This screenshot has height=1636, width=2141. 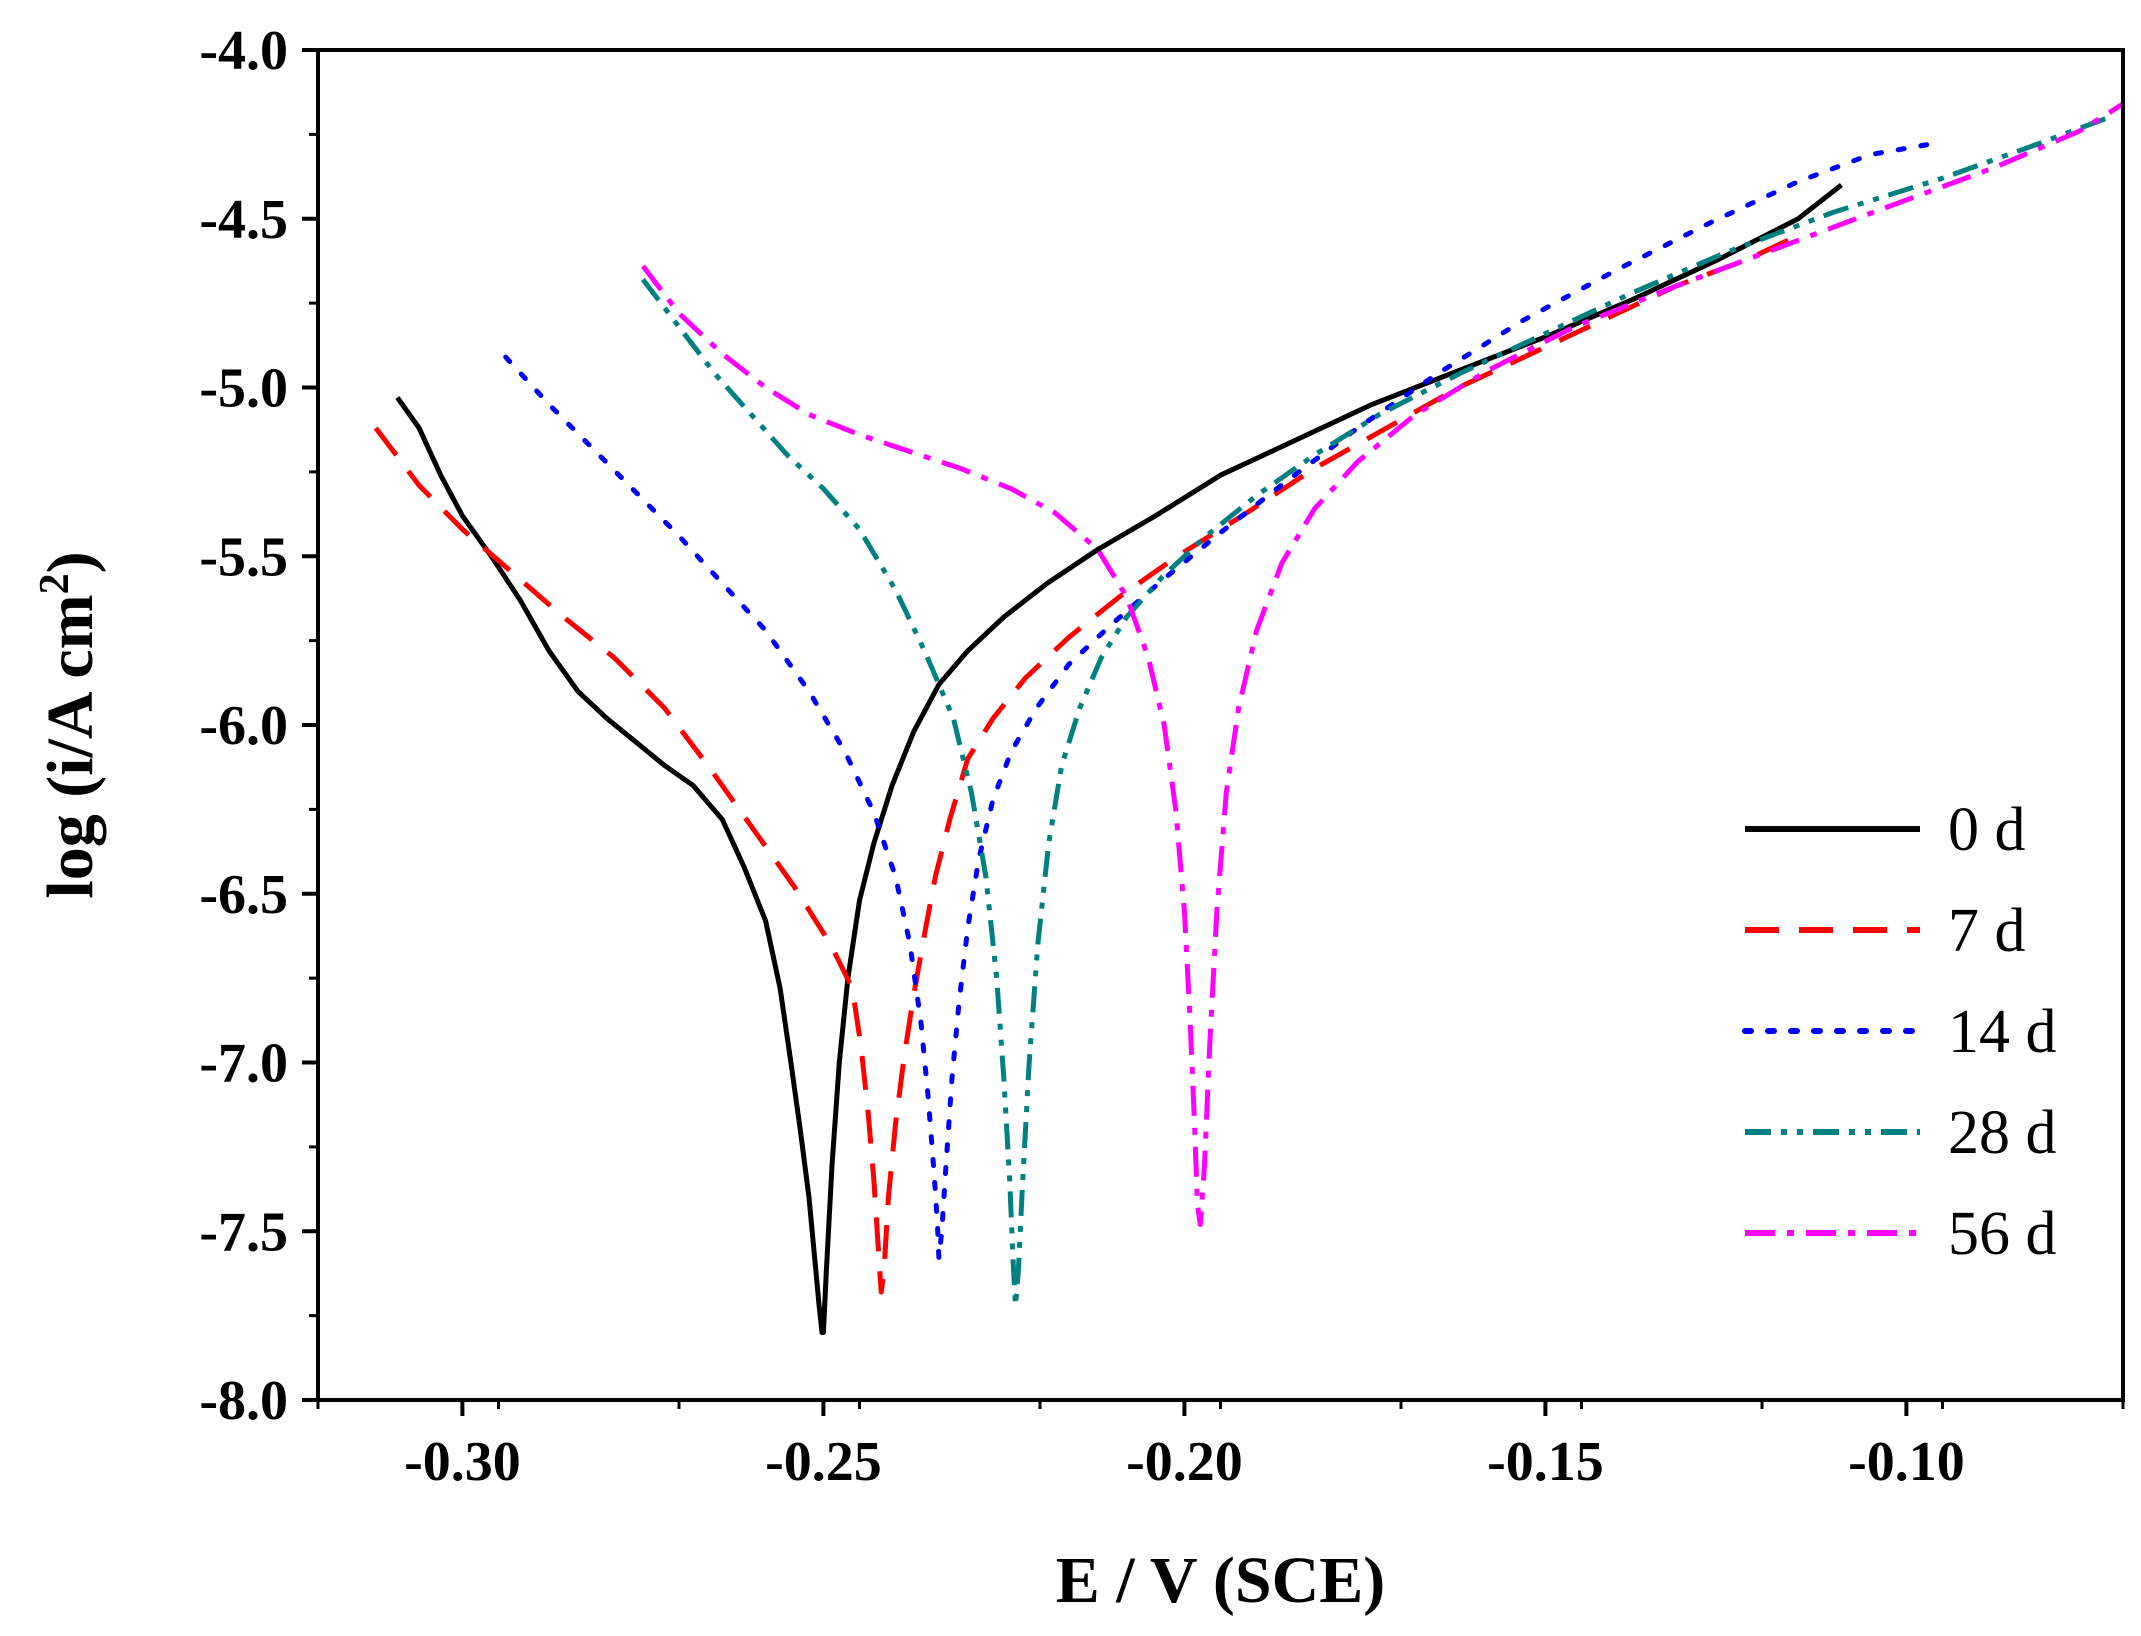 What do you see at coordinates (70, 562) in the screenshot?
I see `y-axis-title-close: )` at bounding box center [70, 562].